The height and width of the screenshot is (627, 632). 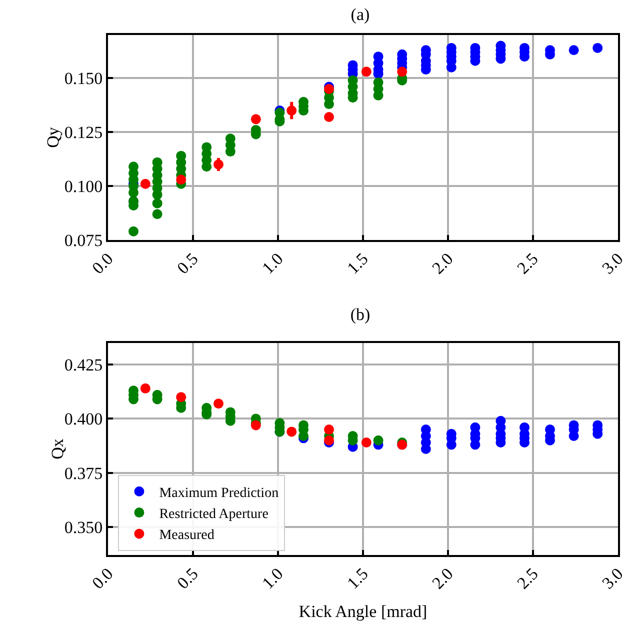 What do you see at coordinates (52, 137) in the screenshot?
I see `y-axis-title: Qy` at bounding box center [52, 137].